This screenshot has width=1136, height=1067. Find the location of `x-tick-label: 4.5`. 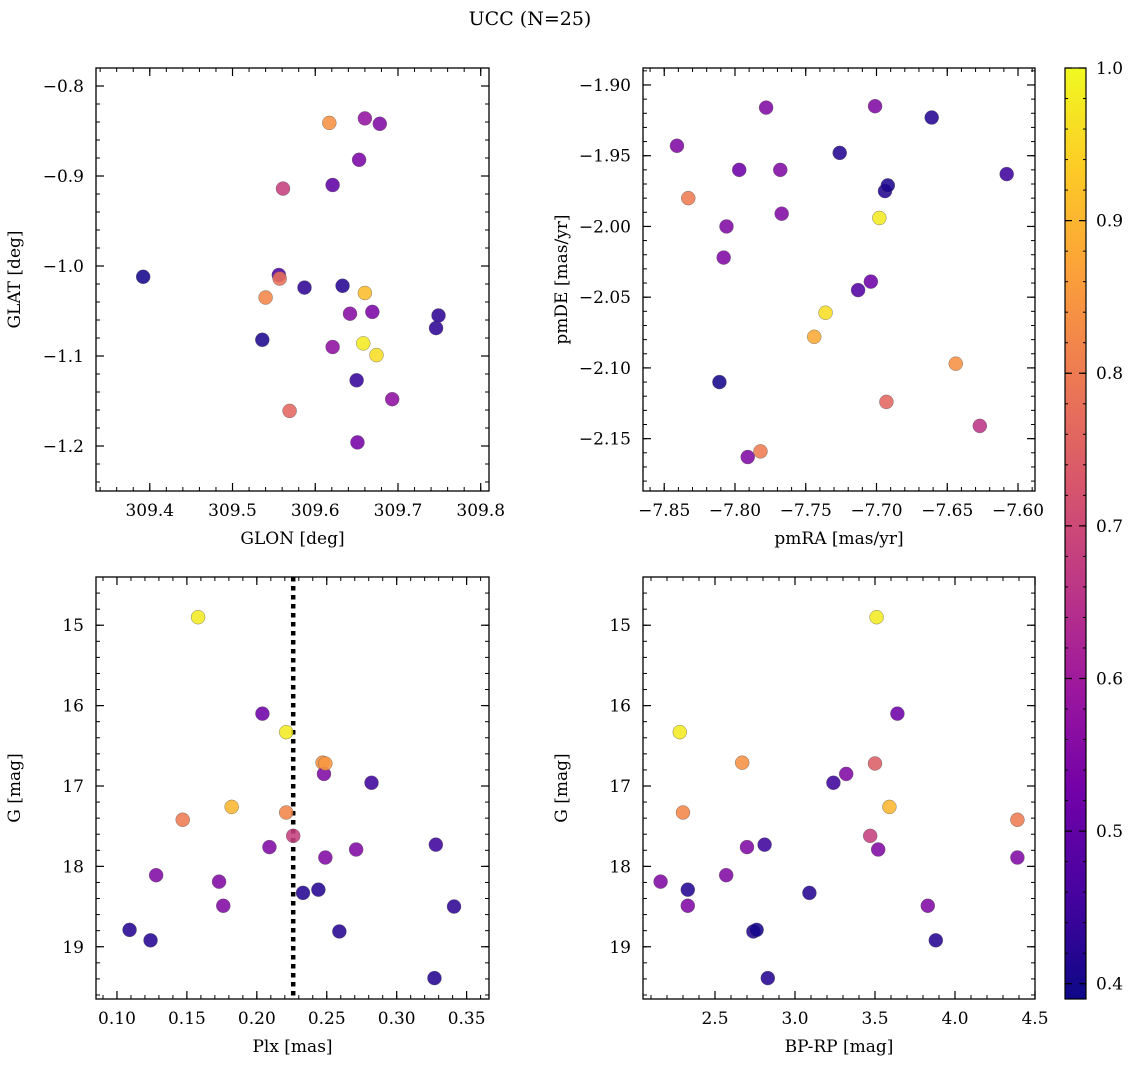

x-tick-label: 4.5 is located at coordinates (1034, 1019).